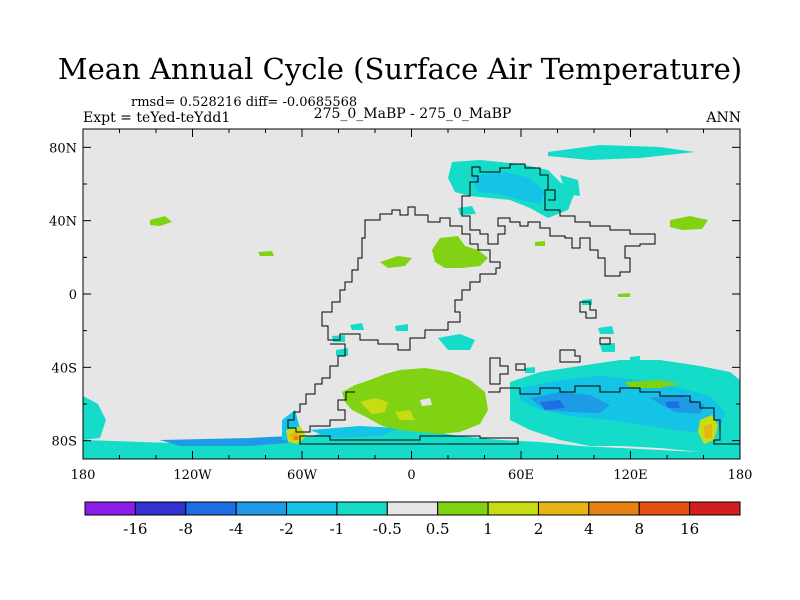 The height and width of the screenshot is (600, 800). What do you see at coordinates (157, 118) in the screenshot?
I see `experiment-label: Expt = teYed-teYdd1` at bounding box center [157, 118].